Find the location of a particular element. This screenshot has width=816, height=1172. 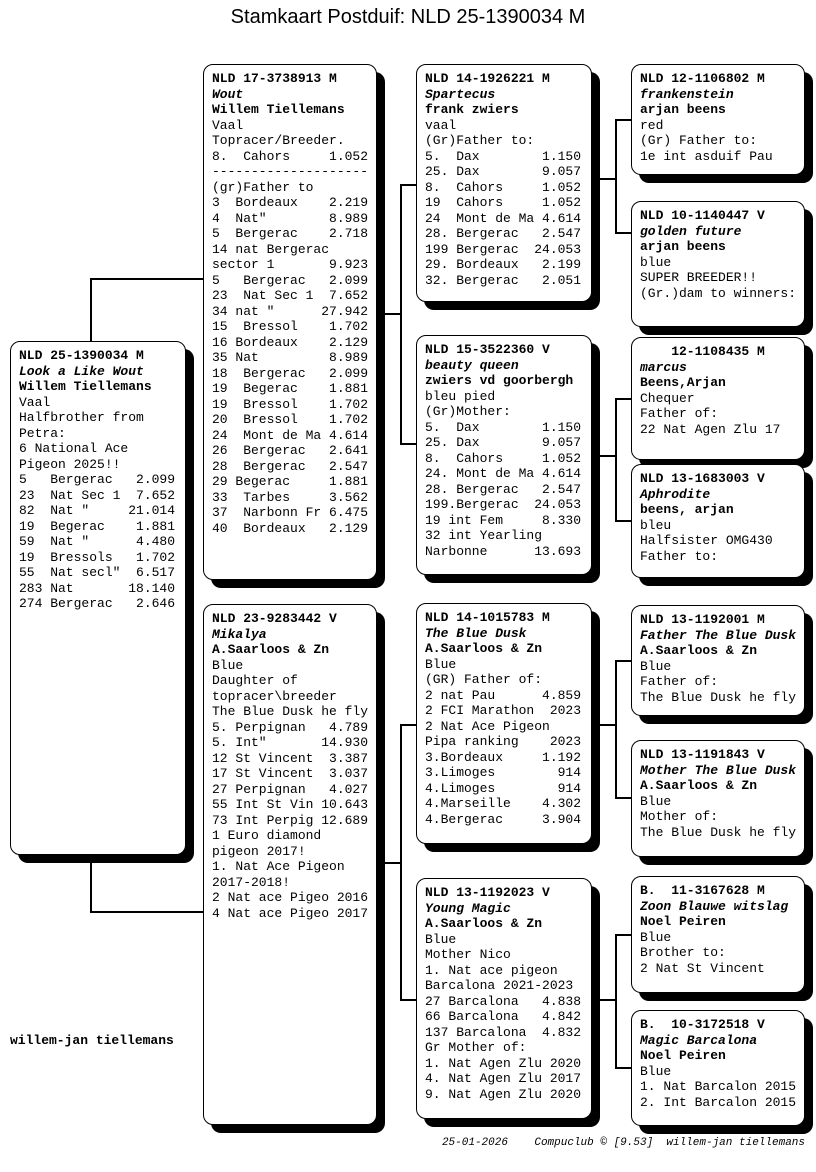

pigeon-details: Blue Brother to: 2 Nat St Vincent is located at coordinates (702, 952).